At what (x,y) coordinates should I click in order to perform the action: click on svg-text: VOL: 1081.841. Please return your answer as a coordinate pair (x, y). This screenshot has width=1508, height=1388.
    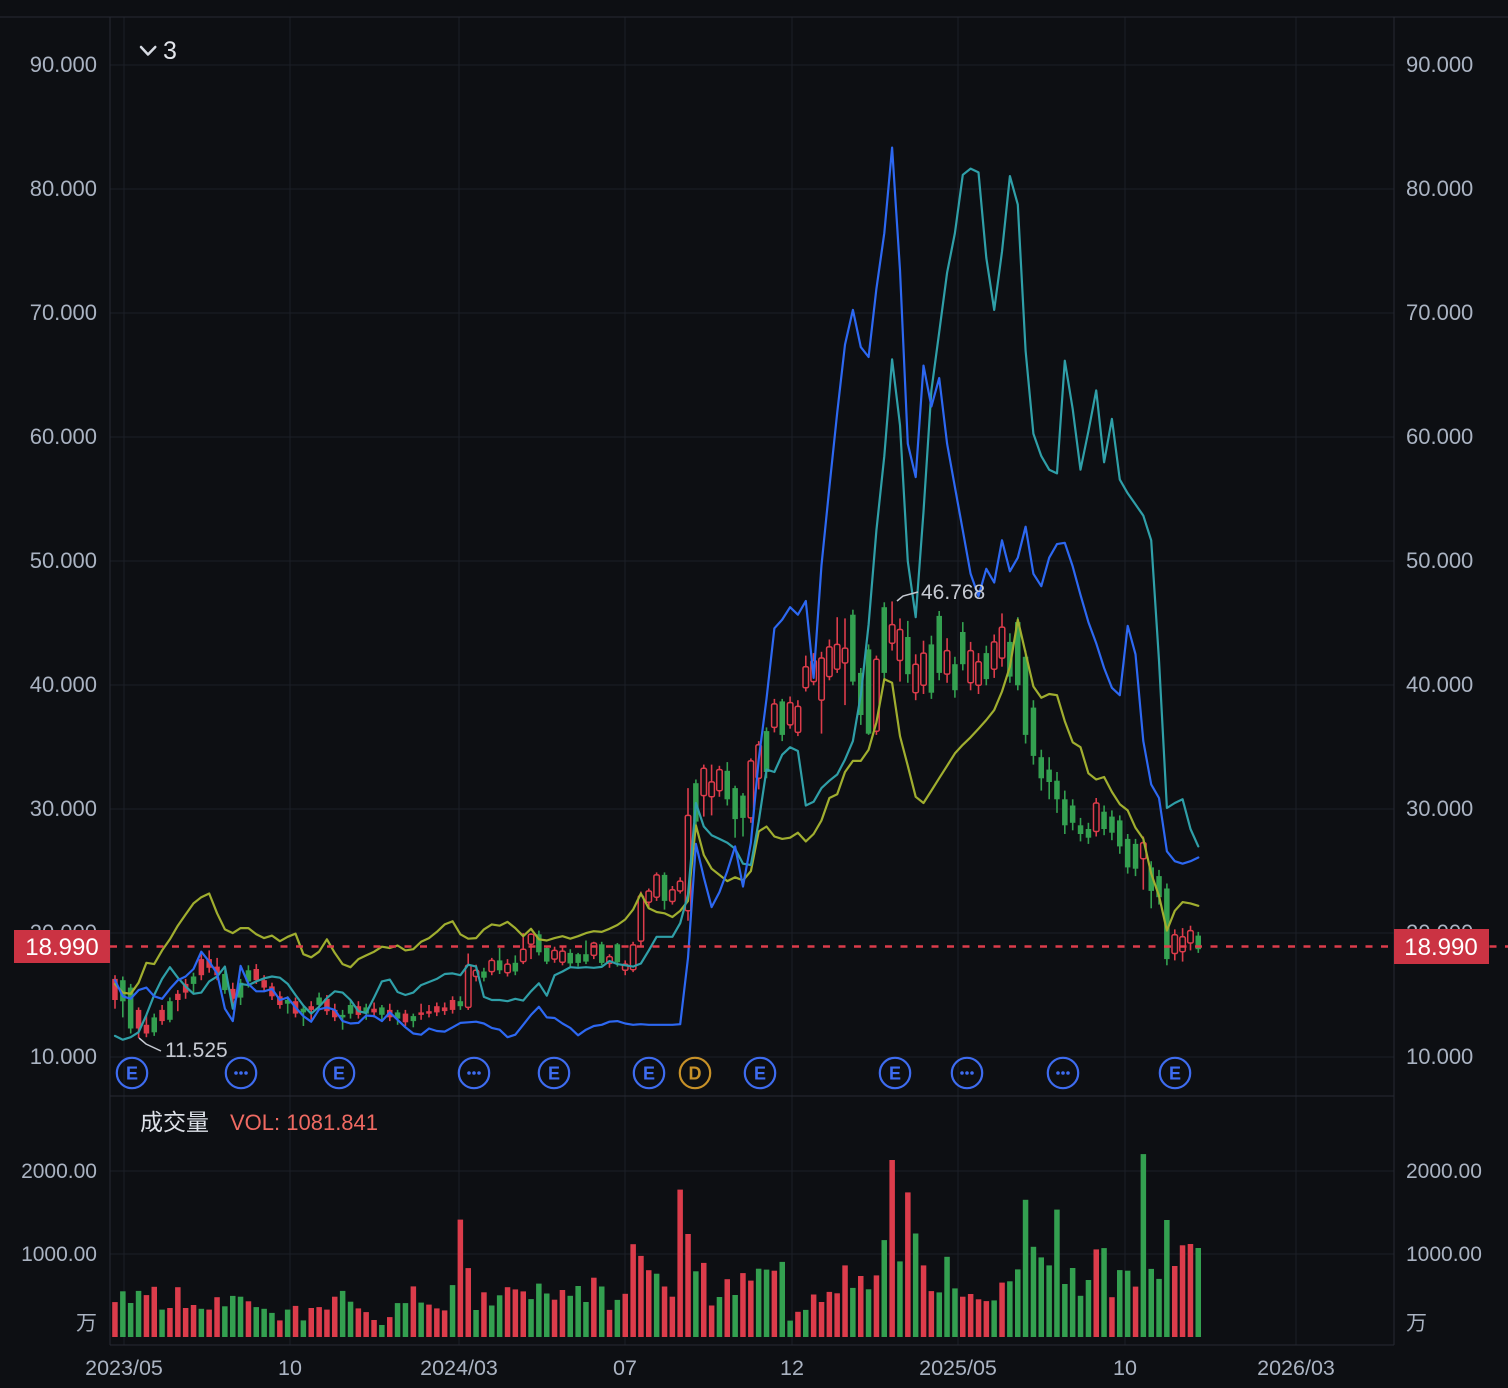
    Looking at the image, I should click on (304, 1122).